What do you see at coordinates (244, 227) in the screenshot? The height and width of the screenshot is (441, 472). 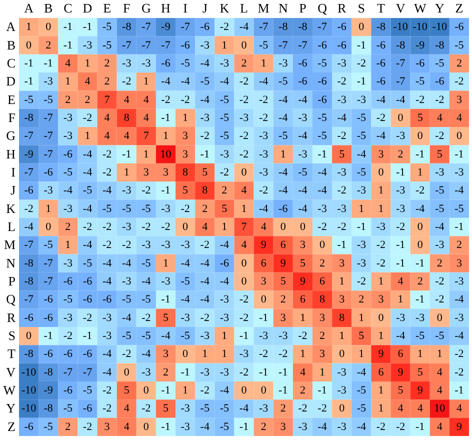 I see `data-label: 7` at bounding box center [244, 227].